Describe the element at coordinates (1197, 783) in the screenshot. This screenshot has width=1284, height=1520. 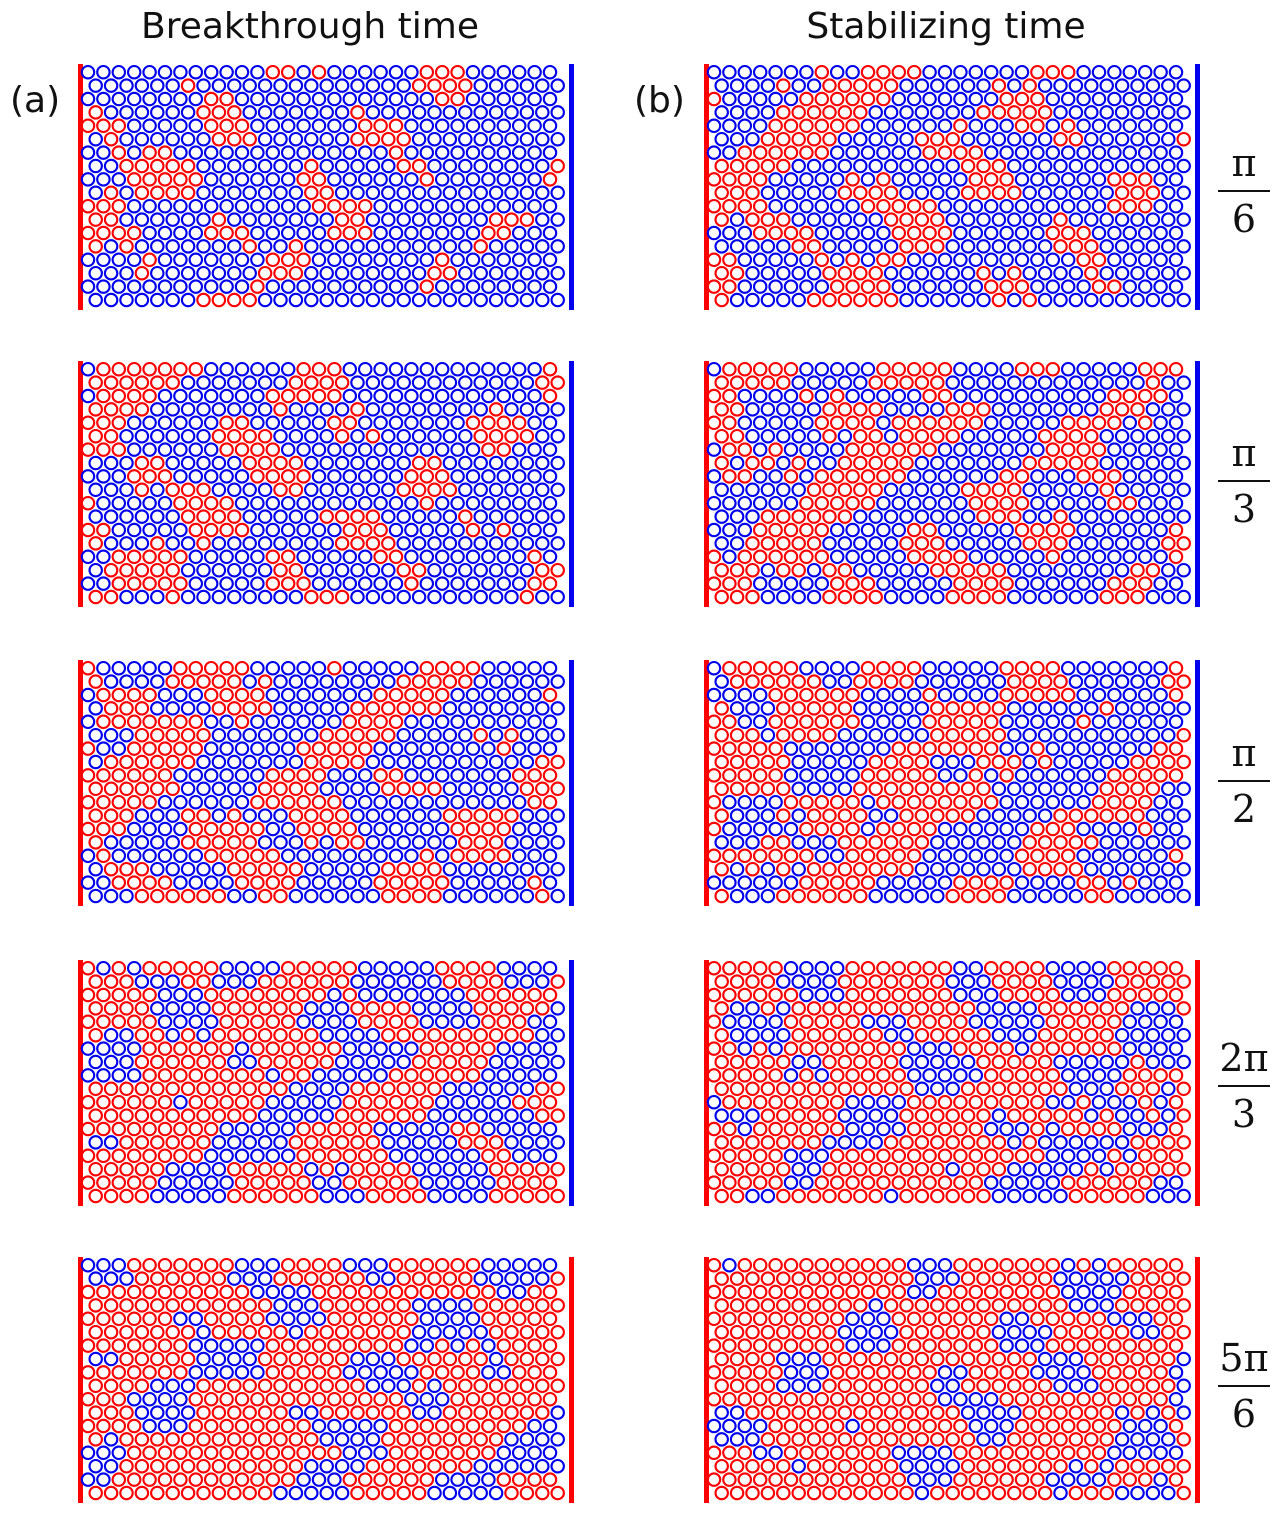
I see `outlet-boundary` at that location.